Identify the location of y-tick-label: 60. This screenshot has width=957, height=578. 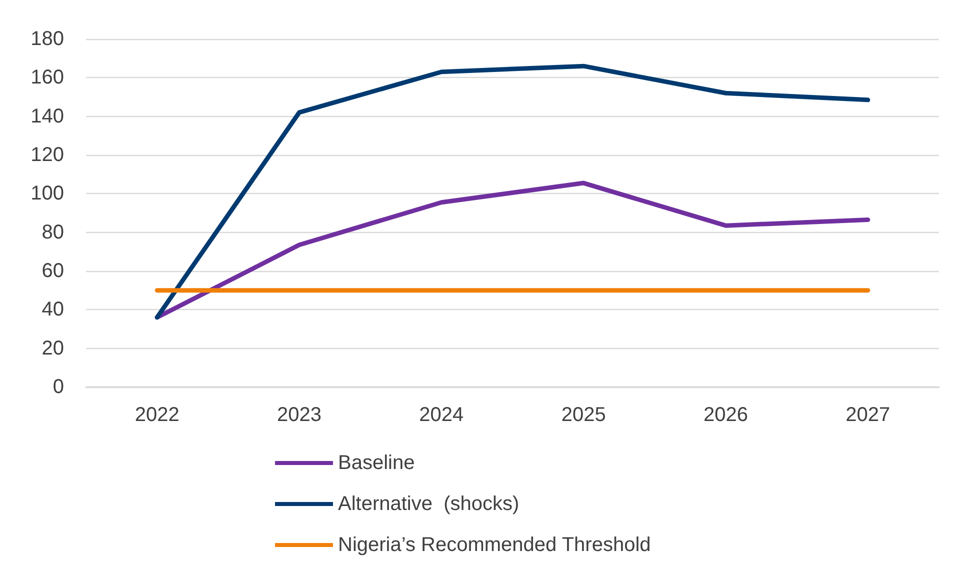
(53, 271).